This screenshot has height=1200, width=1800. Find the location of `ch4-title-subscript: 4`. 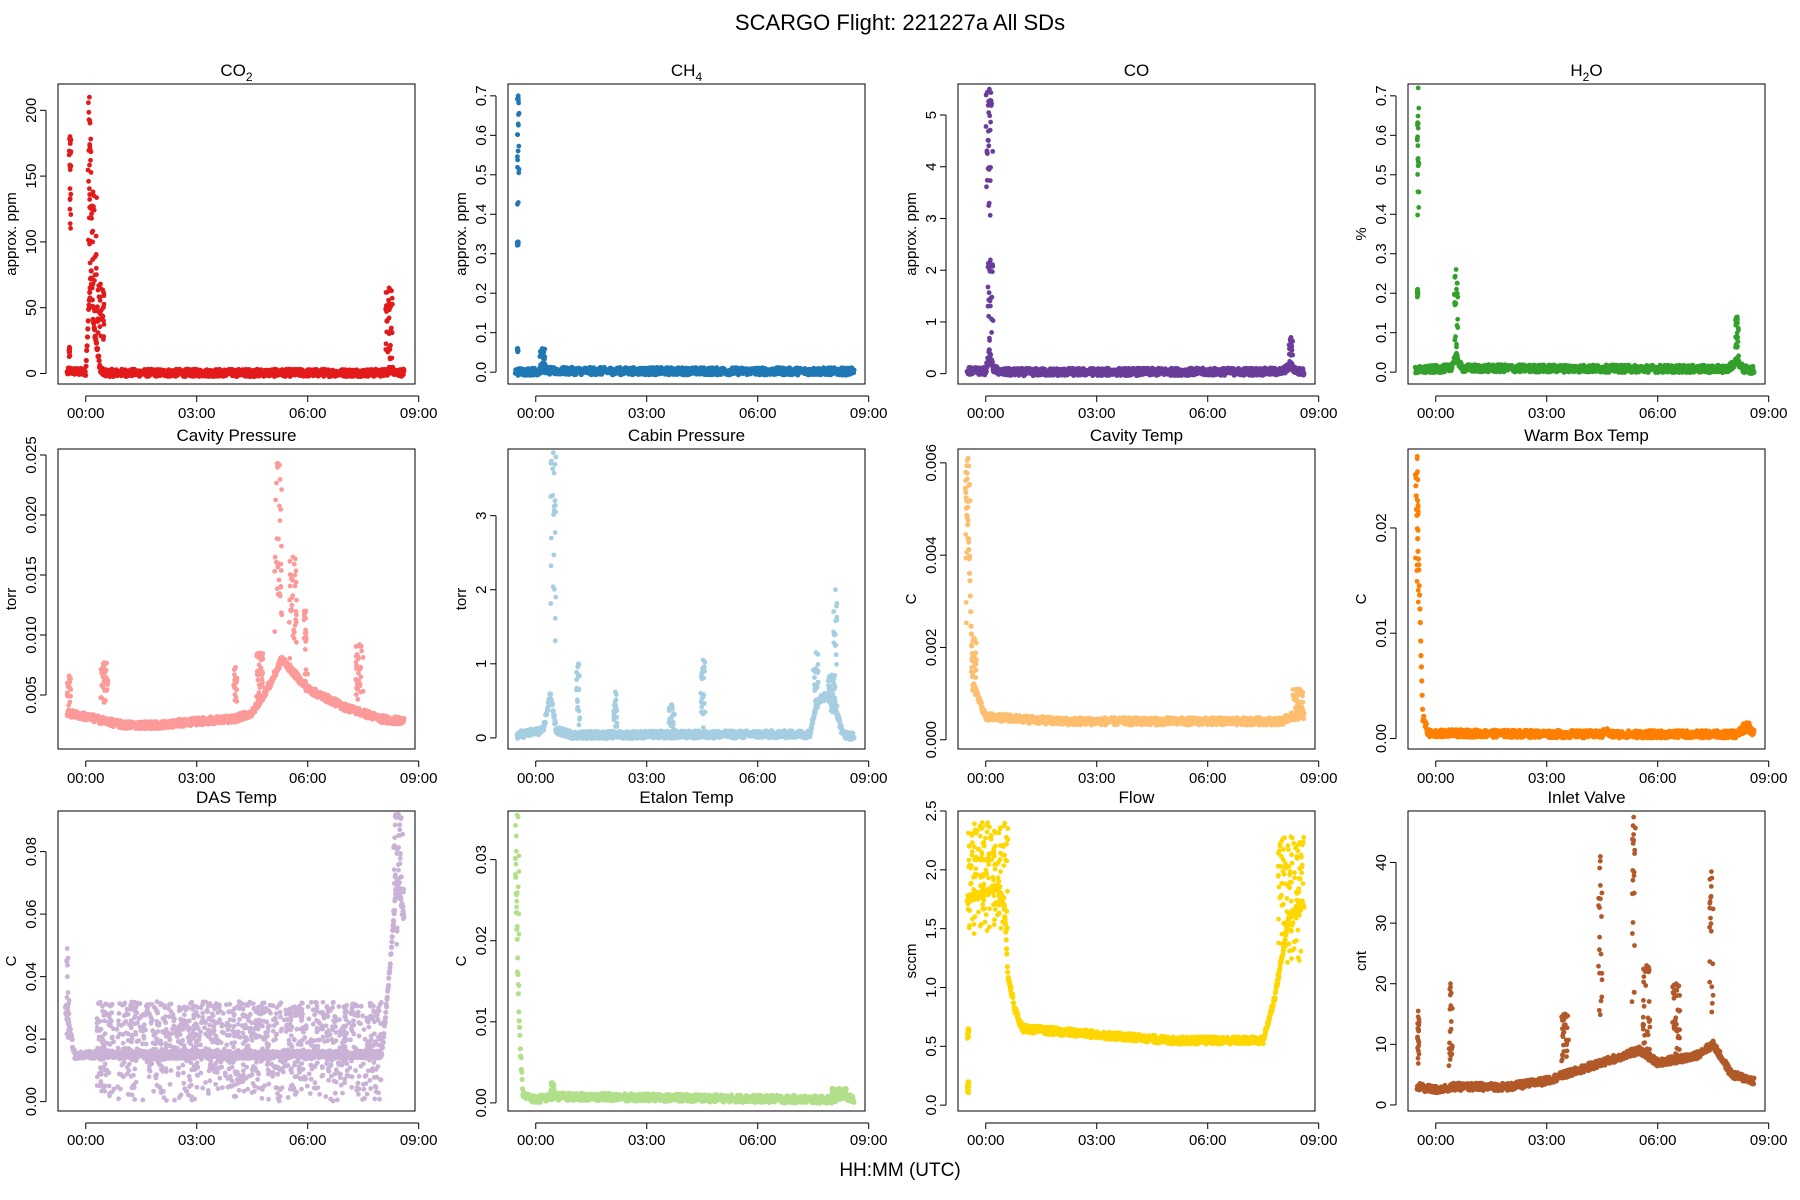

ch4-title-subscript: 4 is located at coordinates (698, 77).